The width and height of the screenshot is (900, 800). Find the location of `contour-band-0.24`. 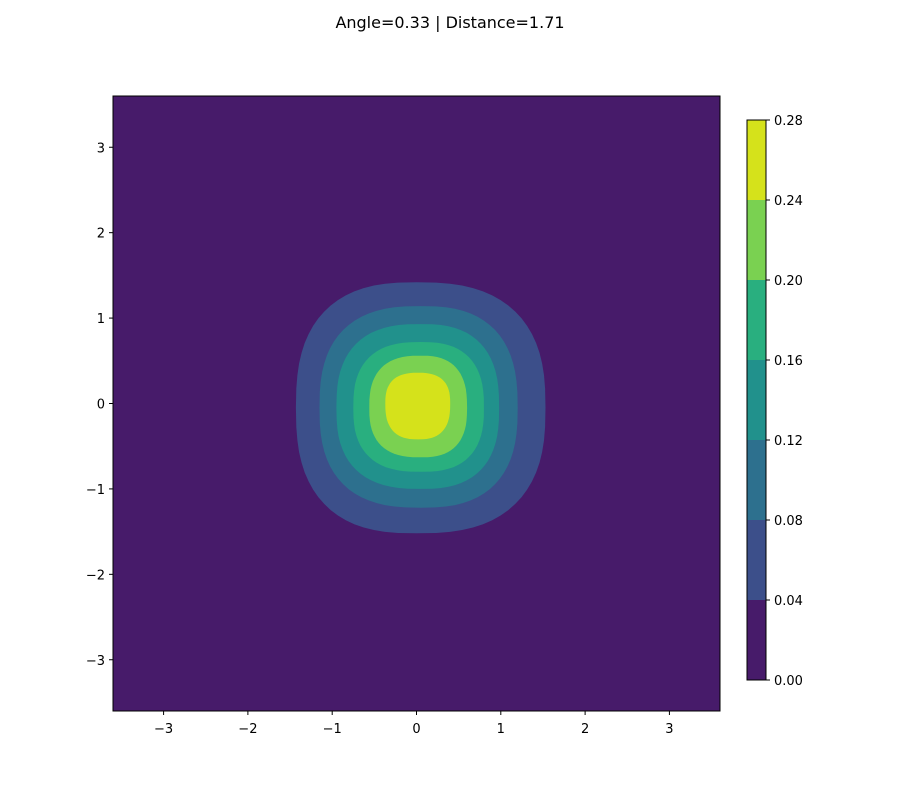

contour-band-0.24 is located at coordinates (418, 406).